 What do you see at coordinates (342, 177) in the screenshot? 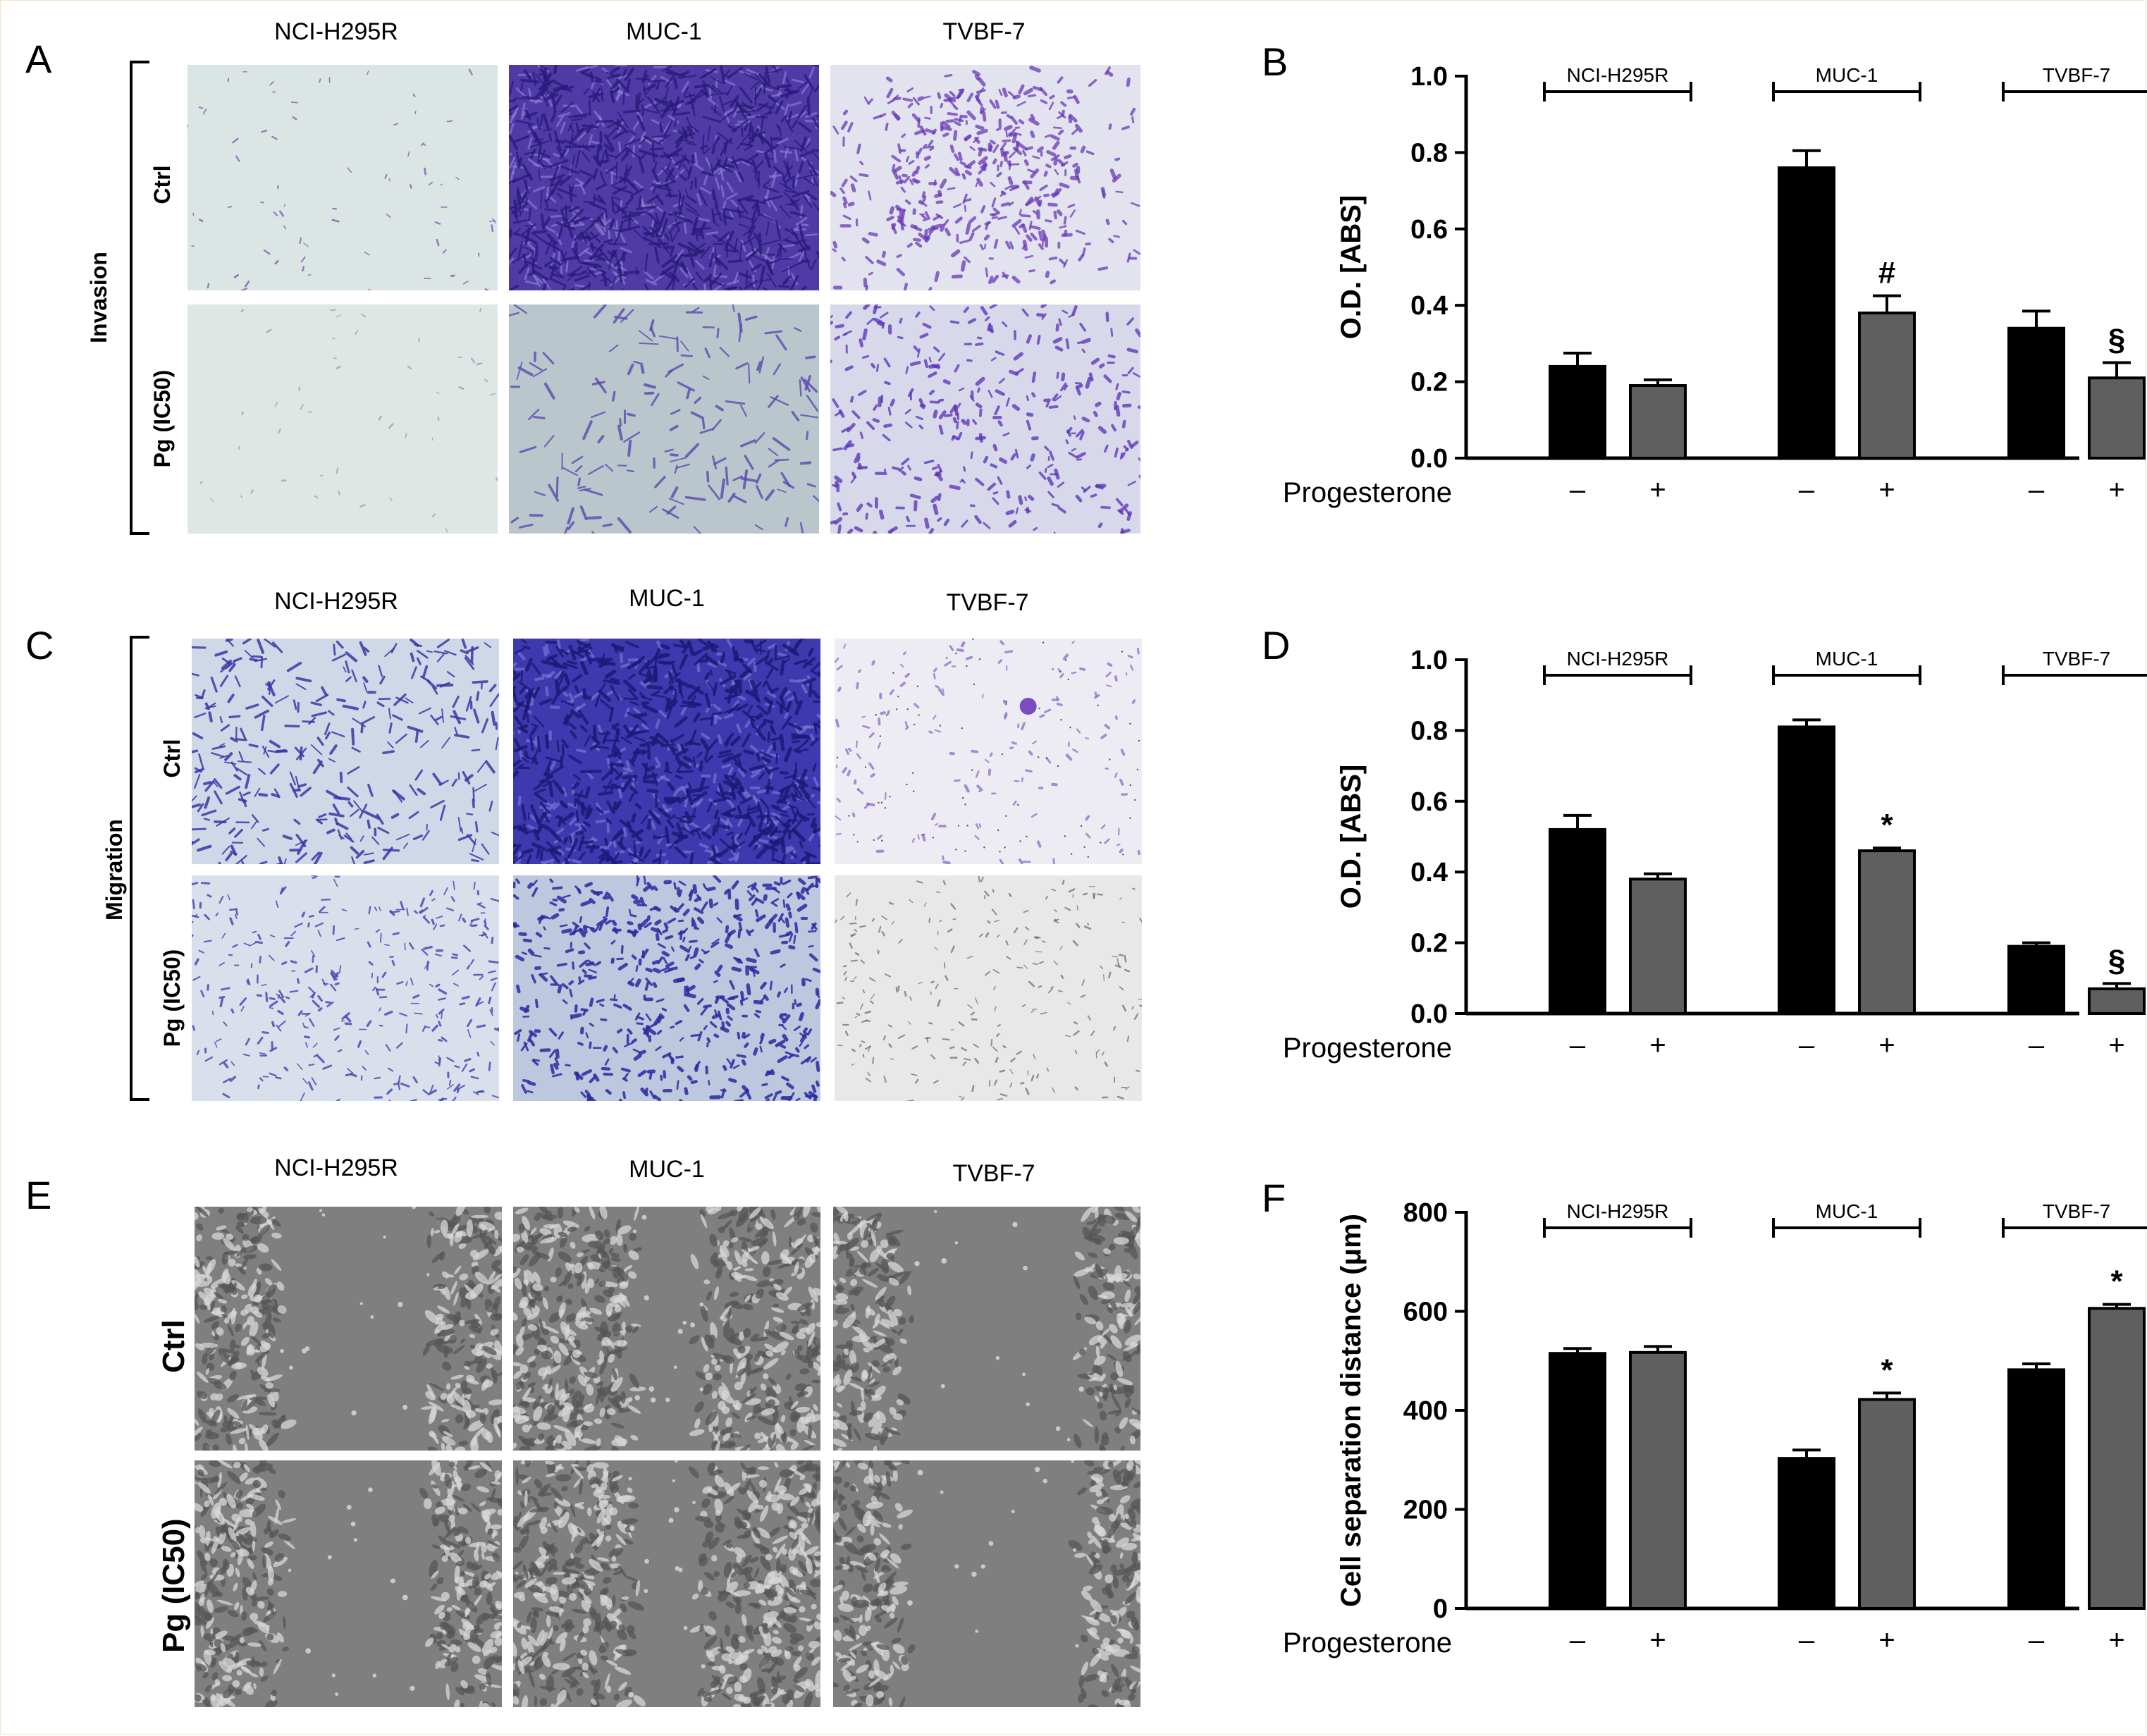
I see `micrograph-invasion-nci-ctrl` at bounding box center [342, 177].